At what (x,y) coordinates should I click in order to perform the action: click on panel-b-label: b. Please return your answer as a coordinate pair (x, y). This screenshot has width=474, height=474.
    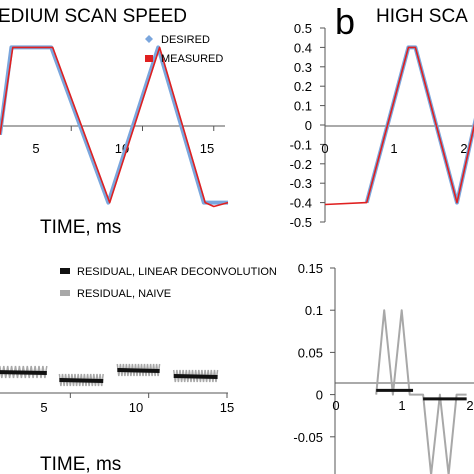
    Looking at the image, I should click on (345, 21).